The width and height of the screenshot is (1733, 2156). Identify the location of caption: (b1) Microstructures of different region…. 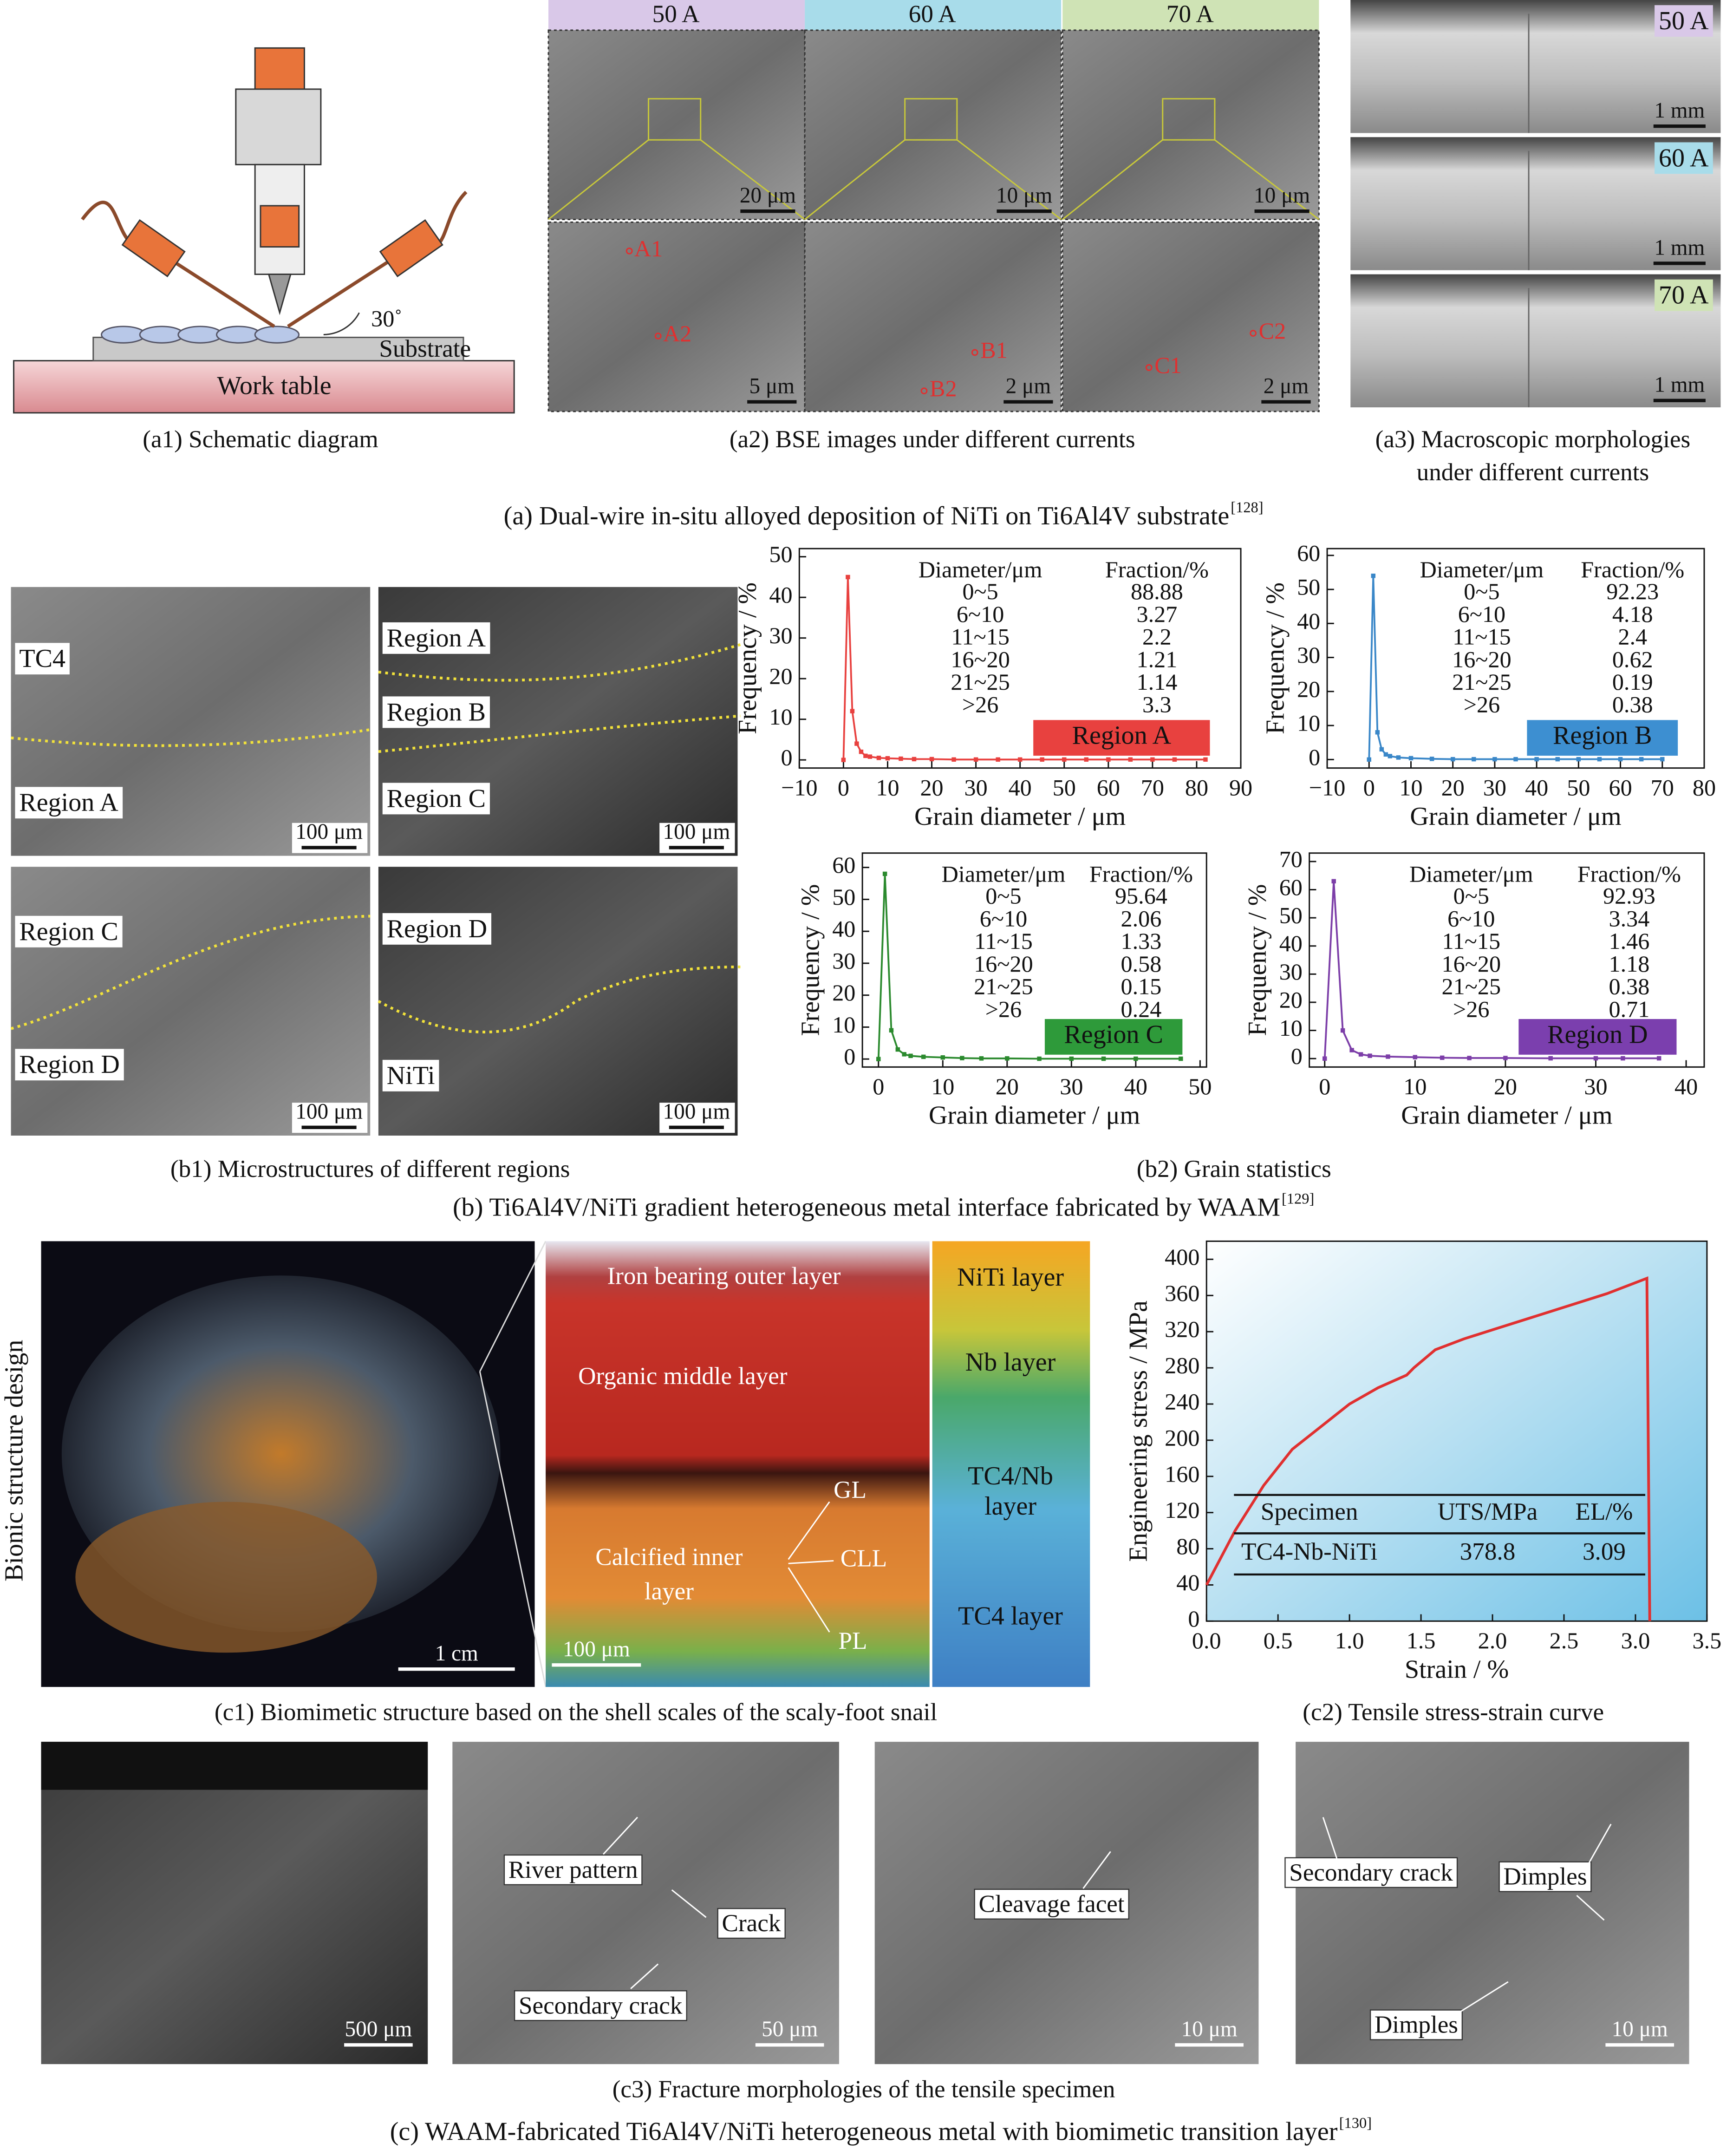
(370, 1169).